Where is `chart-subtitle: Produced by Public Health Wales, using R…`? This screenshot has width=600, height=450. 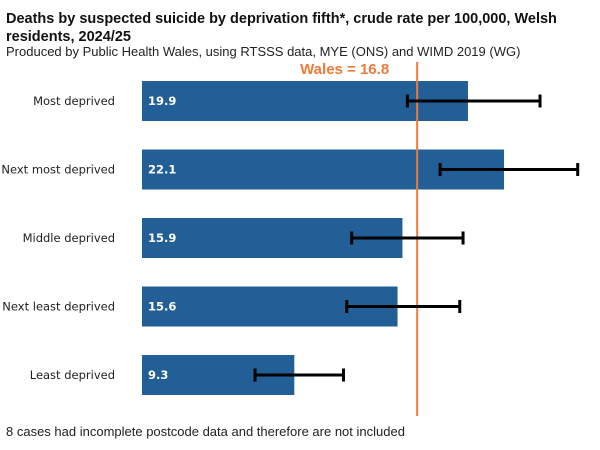 chart-subtitle: Produced by Public Health Wales, using R… is located at coordinates (263, 51).